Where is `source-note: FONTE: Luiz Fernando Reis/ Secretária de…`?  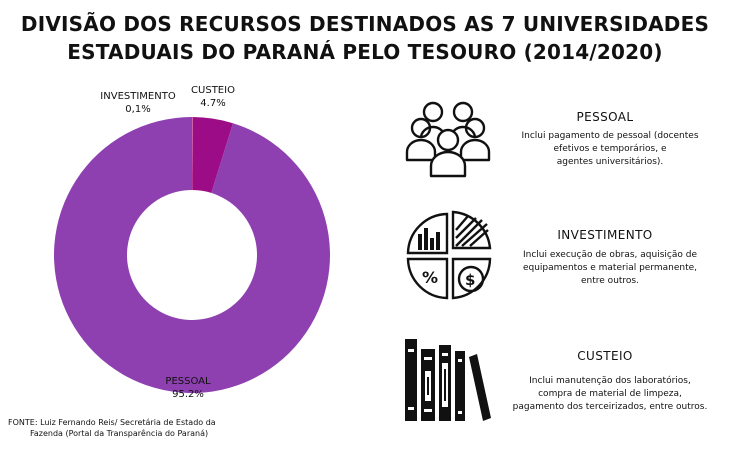 source-note: FONTE: Luiz Fernando Reis/ Secretária de… is located at coordinates (128, 428).